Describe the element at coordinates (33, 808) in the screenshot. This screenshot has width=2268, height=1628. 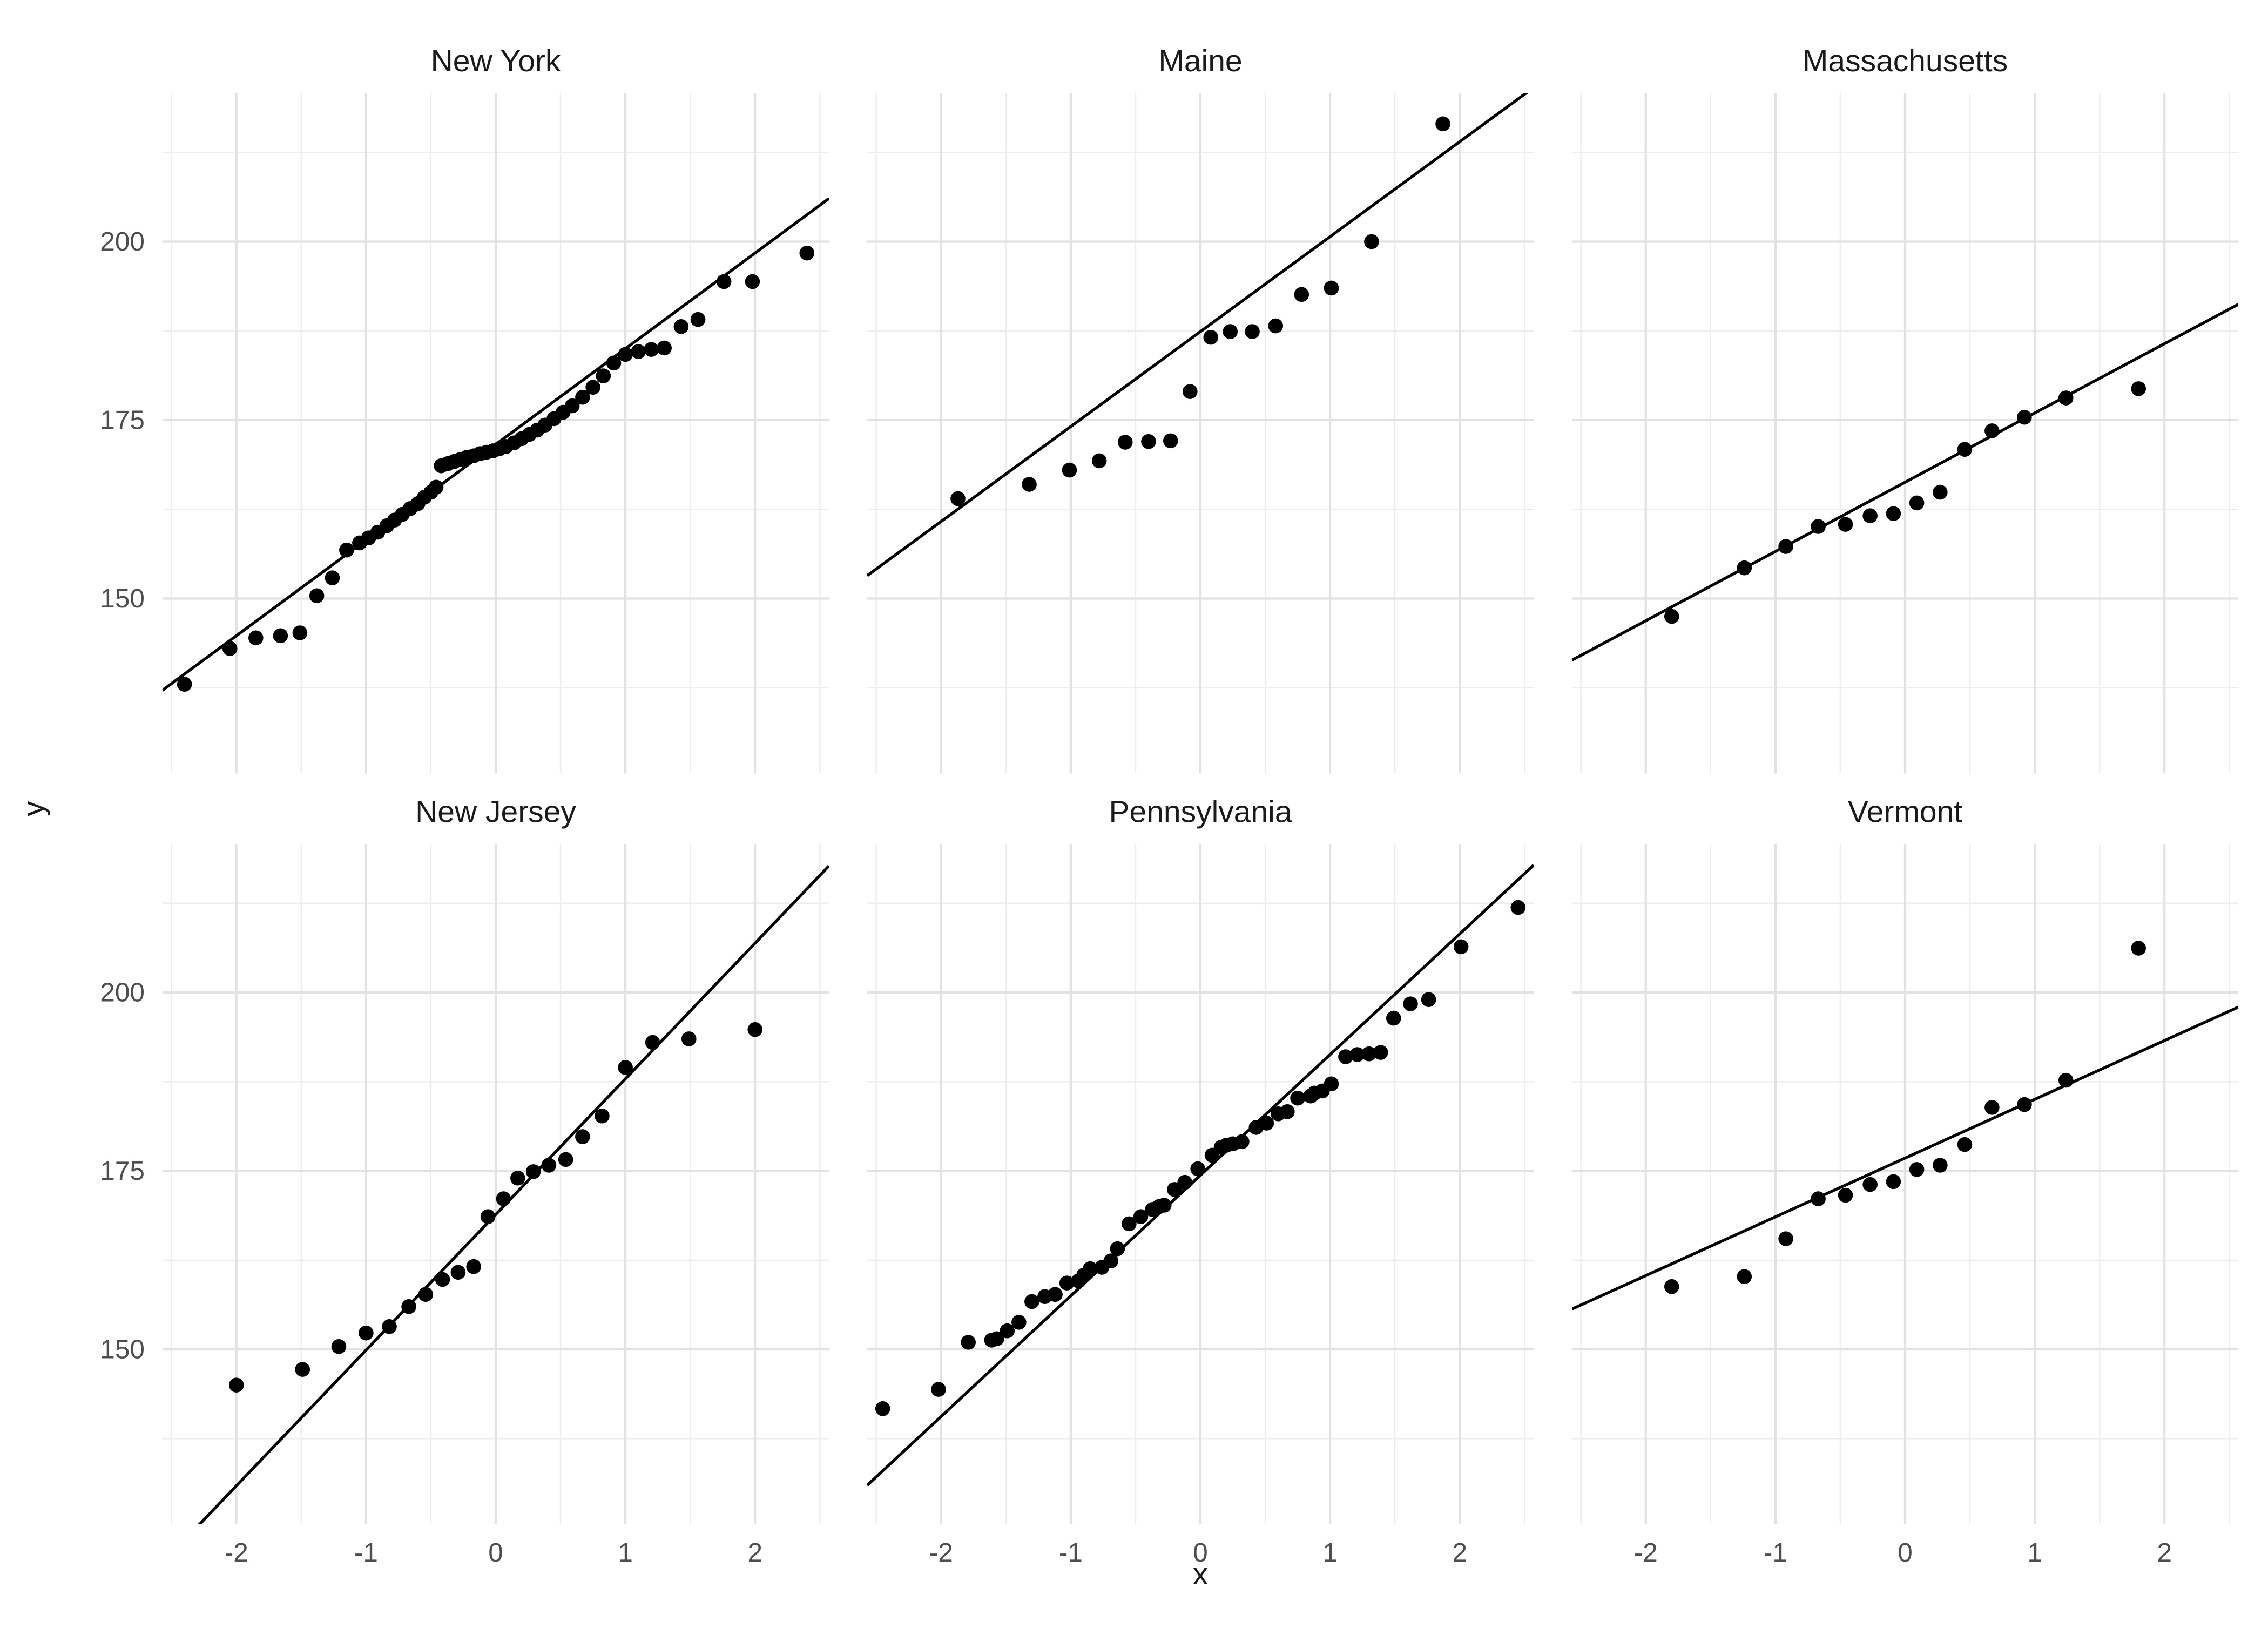
I see `y-axis-title: y` at that location.